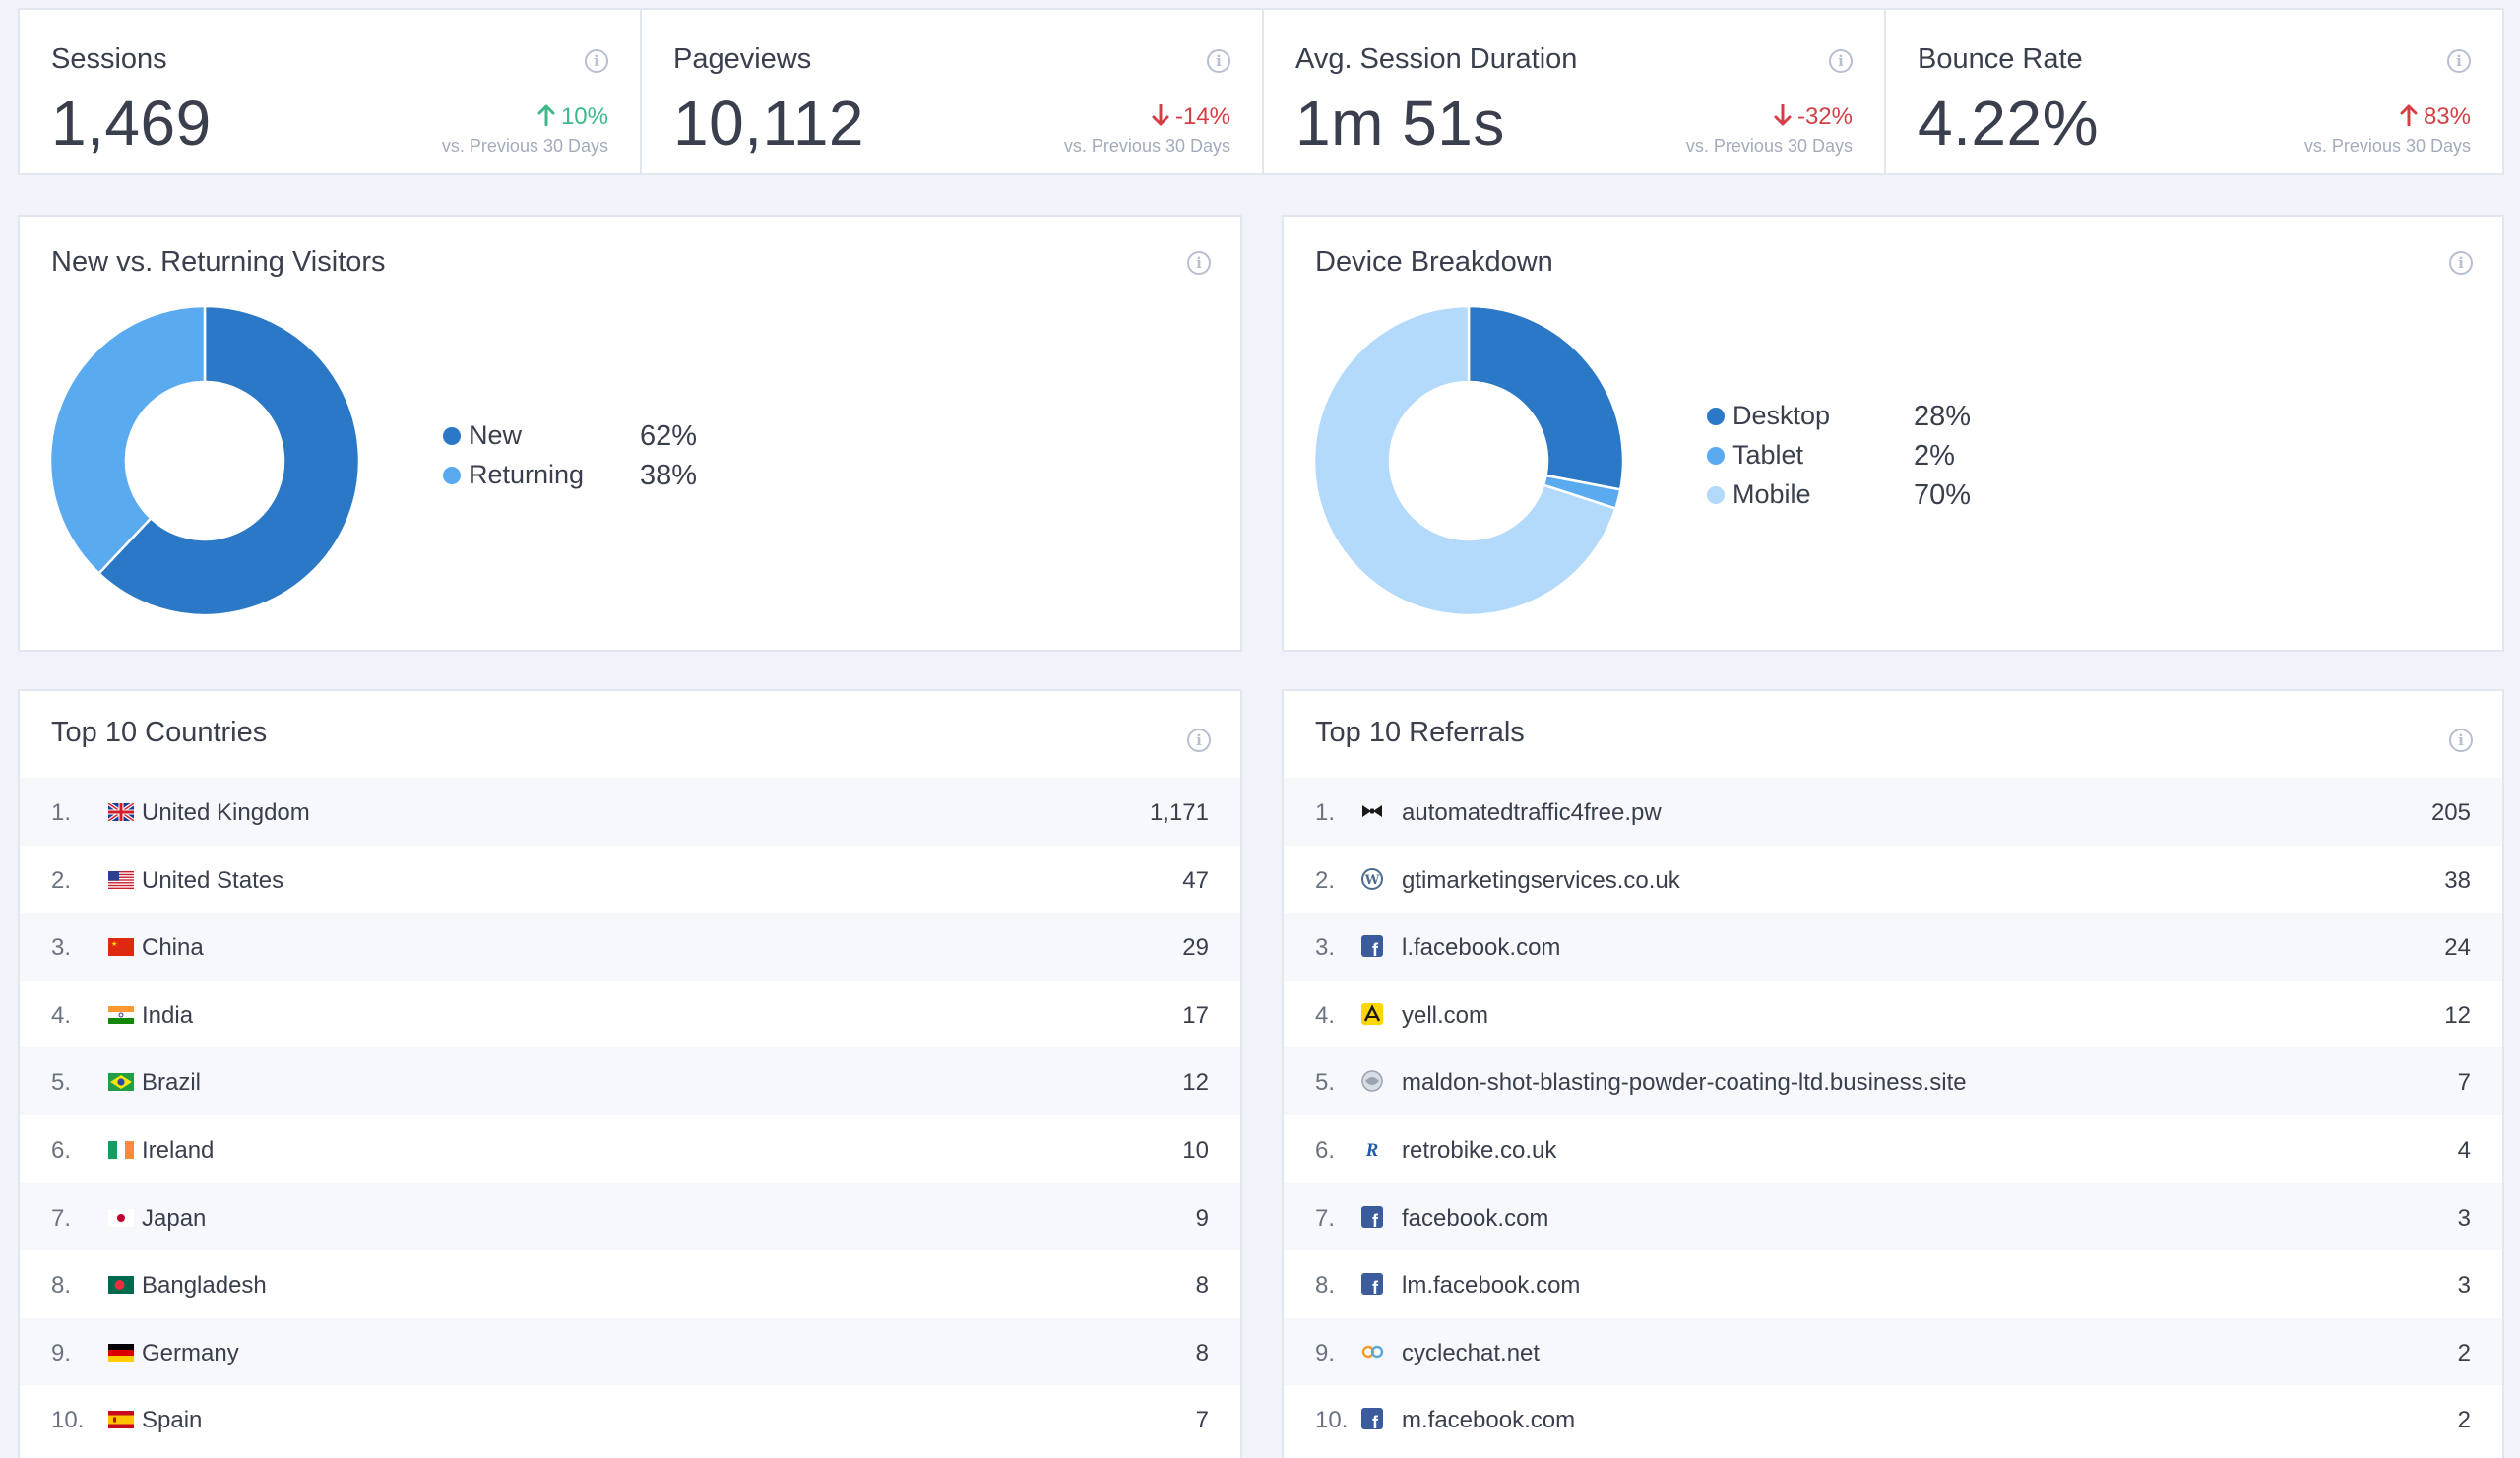 The width and height of the screenshot is (2520, 1458). What do you see at coordinates (1481, 948) in the screenshot?
I see `referral-domain: l.facebook.com` at bounding box center [1481, 948].